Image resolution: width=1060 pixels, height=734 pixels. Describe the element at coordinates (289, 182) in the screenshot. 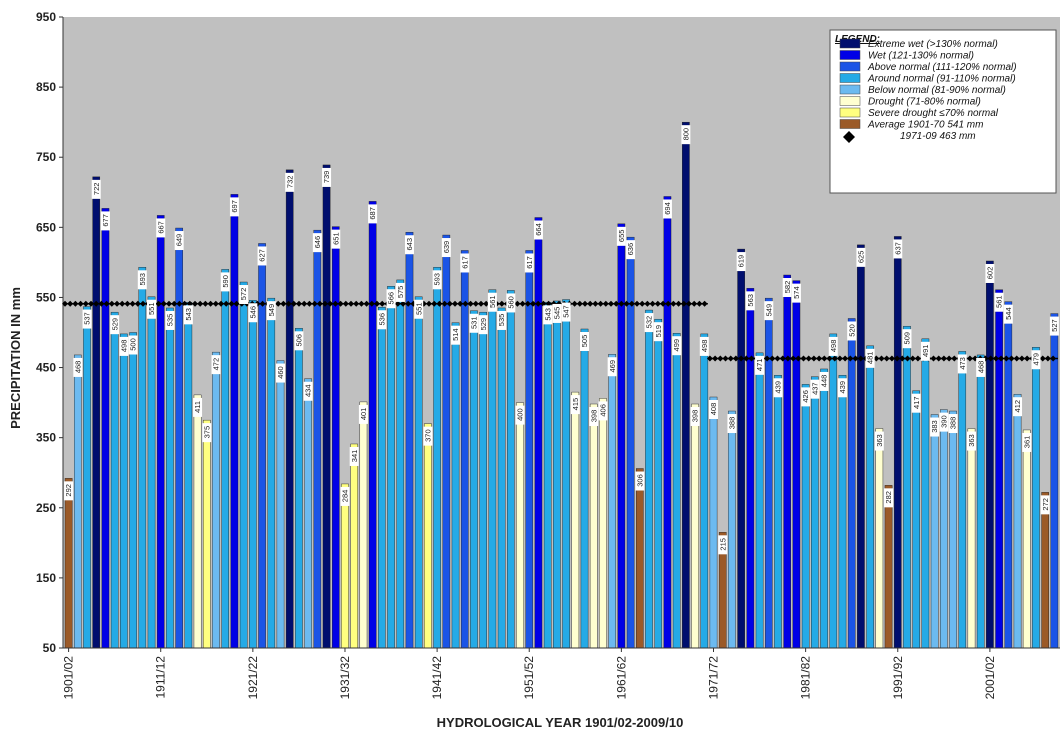

I see `value-label: 732` at that location.